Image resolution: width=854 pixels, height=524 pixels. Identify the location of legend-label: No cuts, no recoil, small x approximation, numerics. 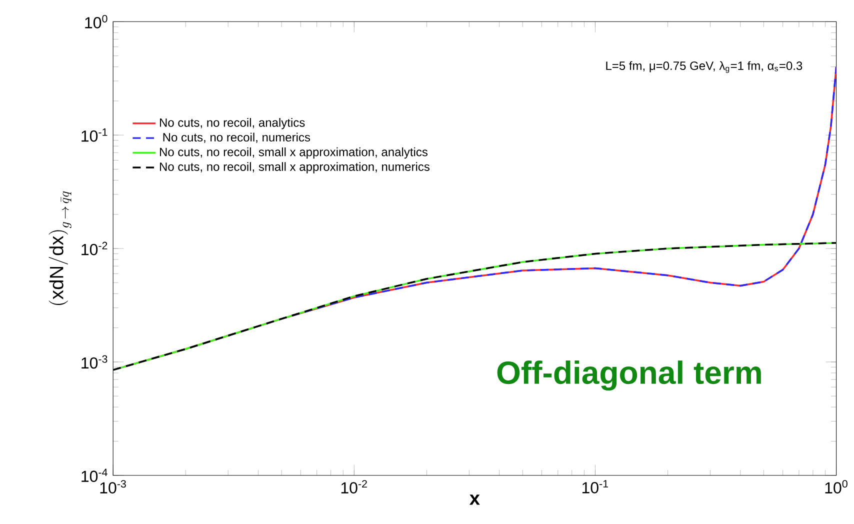
(295, 168).